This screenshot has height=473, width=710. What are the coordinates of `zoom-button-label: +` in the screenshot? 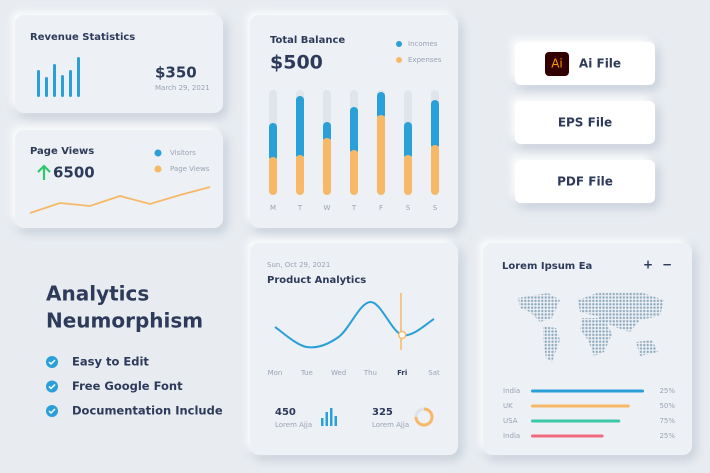 It's located at (648, 265).